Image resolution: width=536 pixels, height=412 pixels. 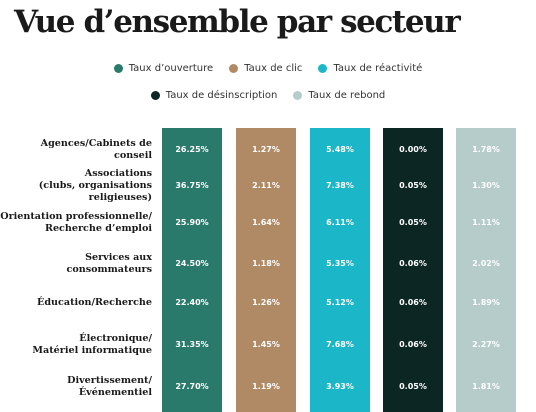 What do you see at coordinates (347, 95) in the screenshot?
I see `legend-label: Taux de rebond` at bounding box center [347, 95].